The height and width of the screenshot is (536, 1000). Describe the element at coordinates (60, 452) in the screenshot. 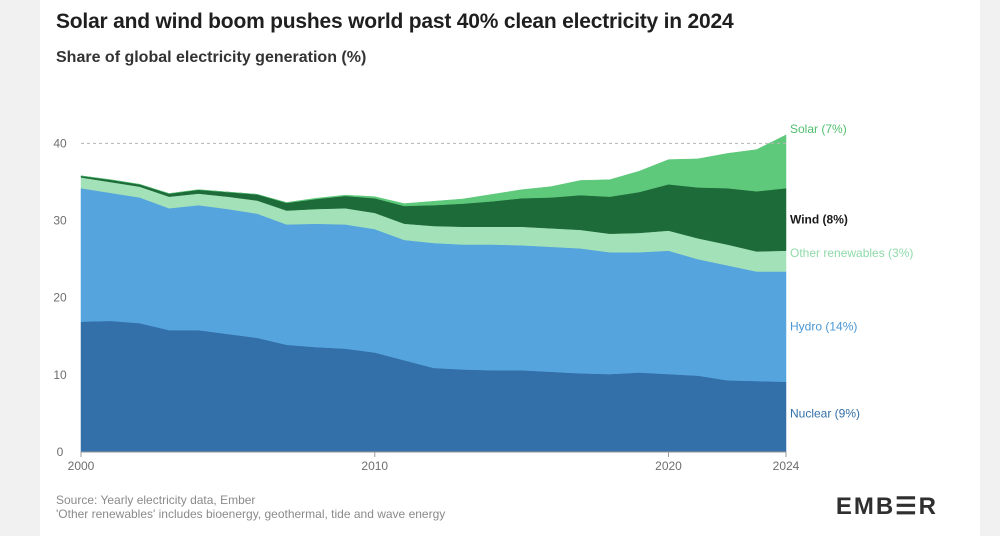

I see `y-tick-label-0: 0` at that location.